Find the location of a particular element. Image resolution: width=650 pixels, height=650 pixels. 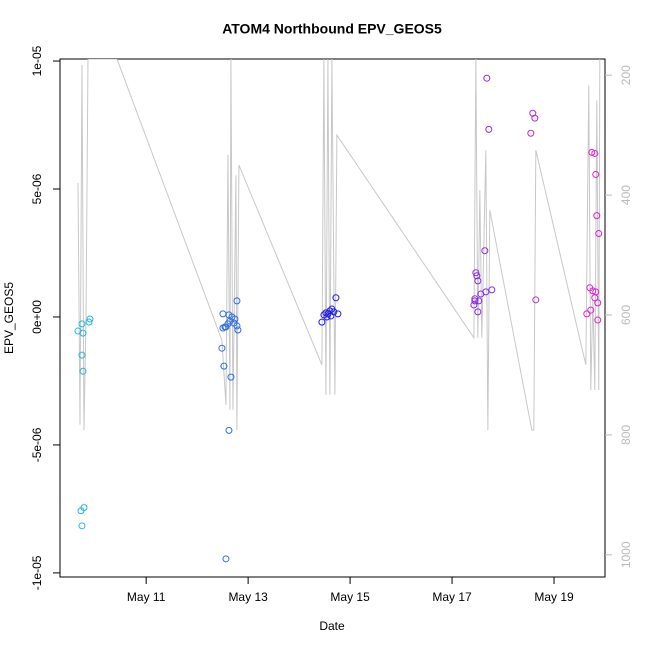

y-axis-label: EPV_GEOS5 is located at coordinates (9, 318).